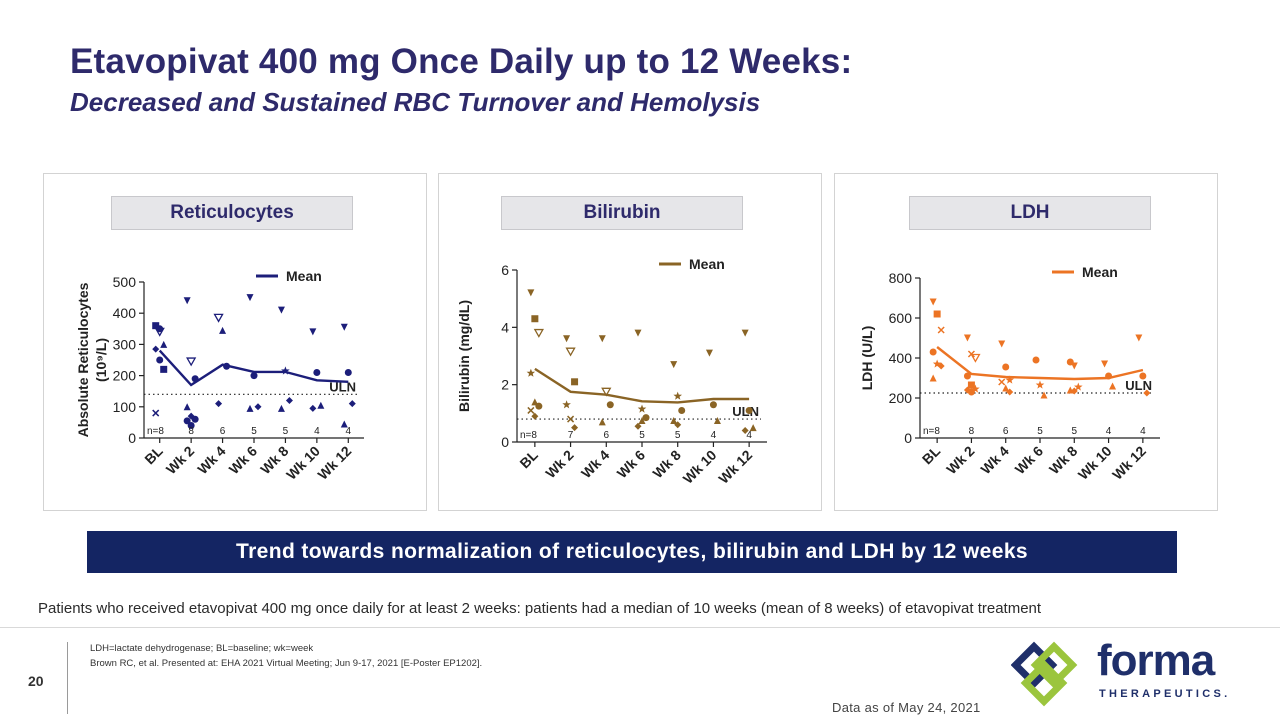  I want to click on mean-line, so click(642, 385).